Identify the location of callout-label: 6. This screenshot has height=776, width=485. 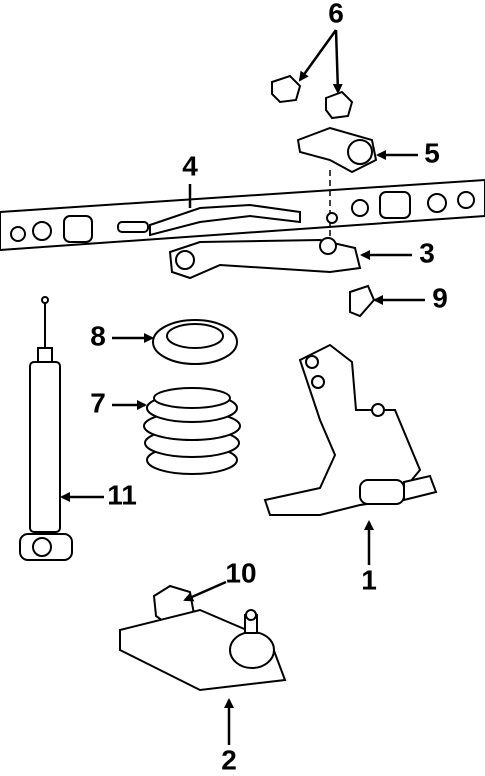
(336, 14).